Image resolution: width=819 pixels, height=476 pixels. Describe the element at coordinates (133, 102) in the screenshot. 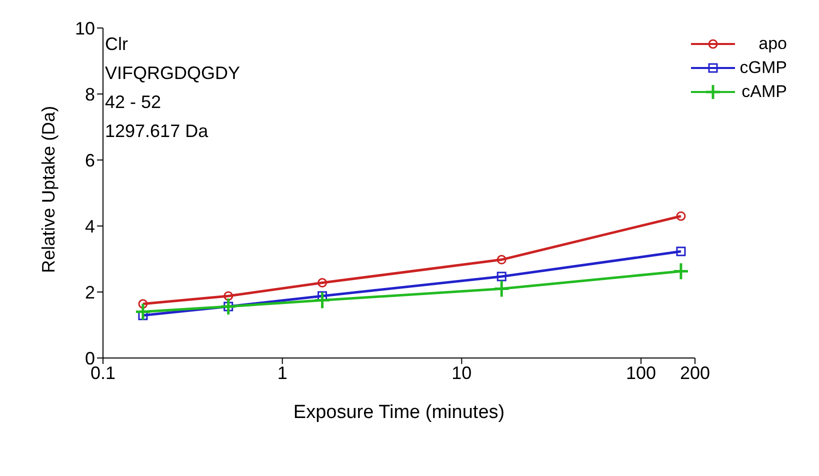

I see `annotation: 42 - 52` at that location.